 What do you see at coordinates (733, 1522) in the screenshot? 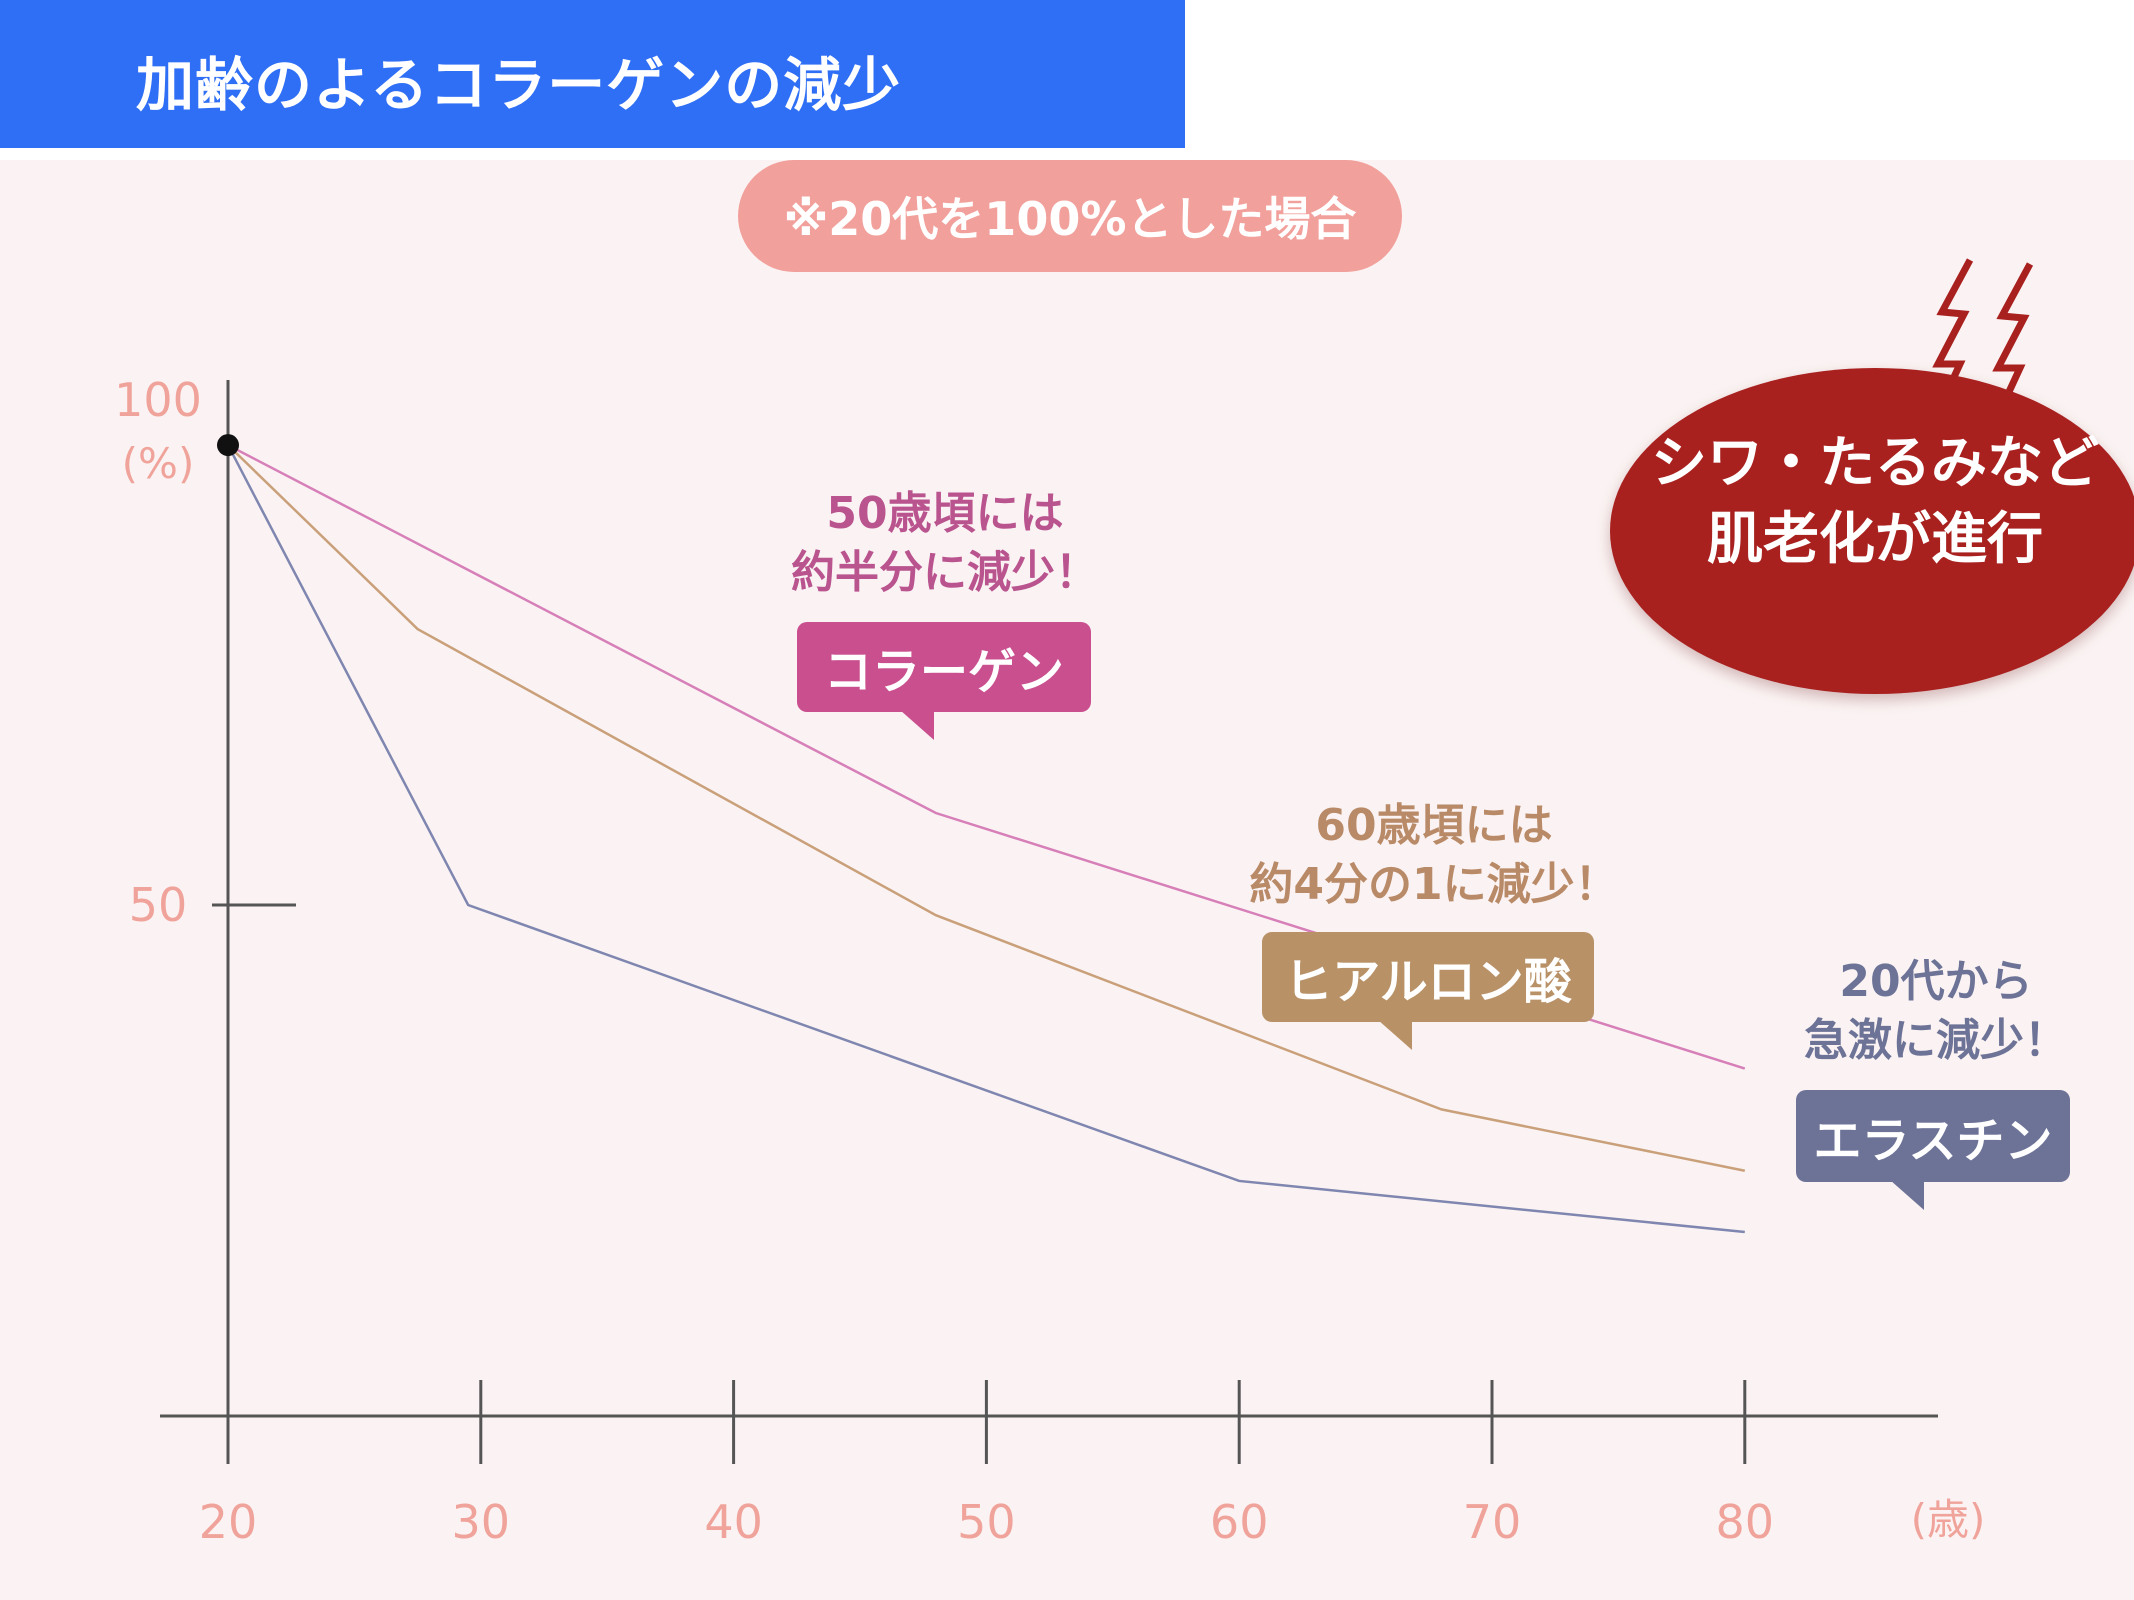
I see `x-tick-label: 40` at bounding box center [733, 1522].